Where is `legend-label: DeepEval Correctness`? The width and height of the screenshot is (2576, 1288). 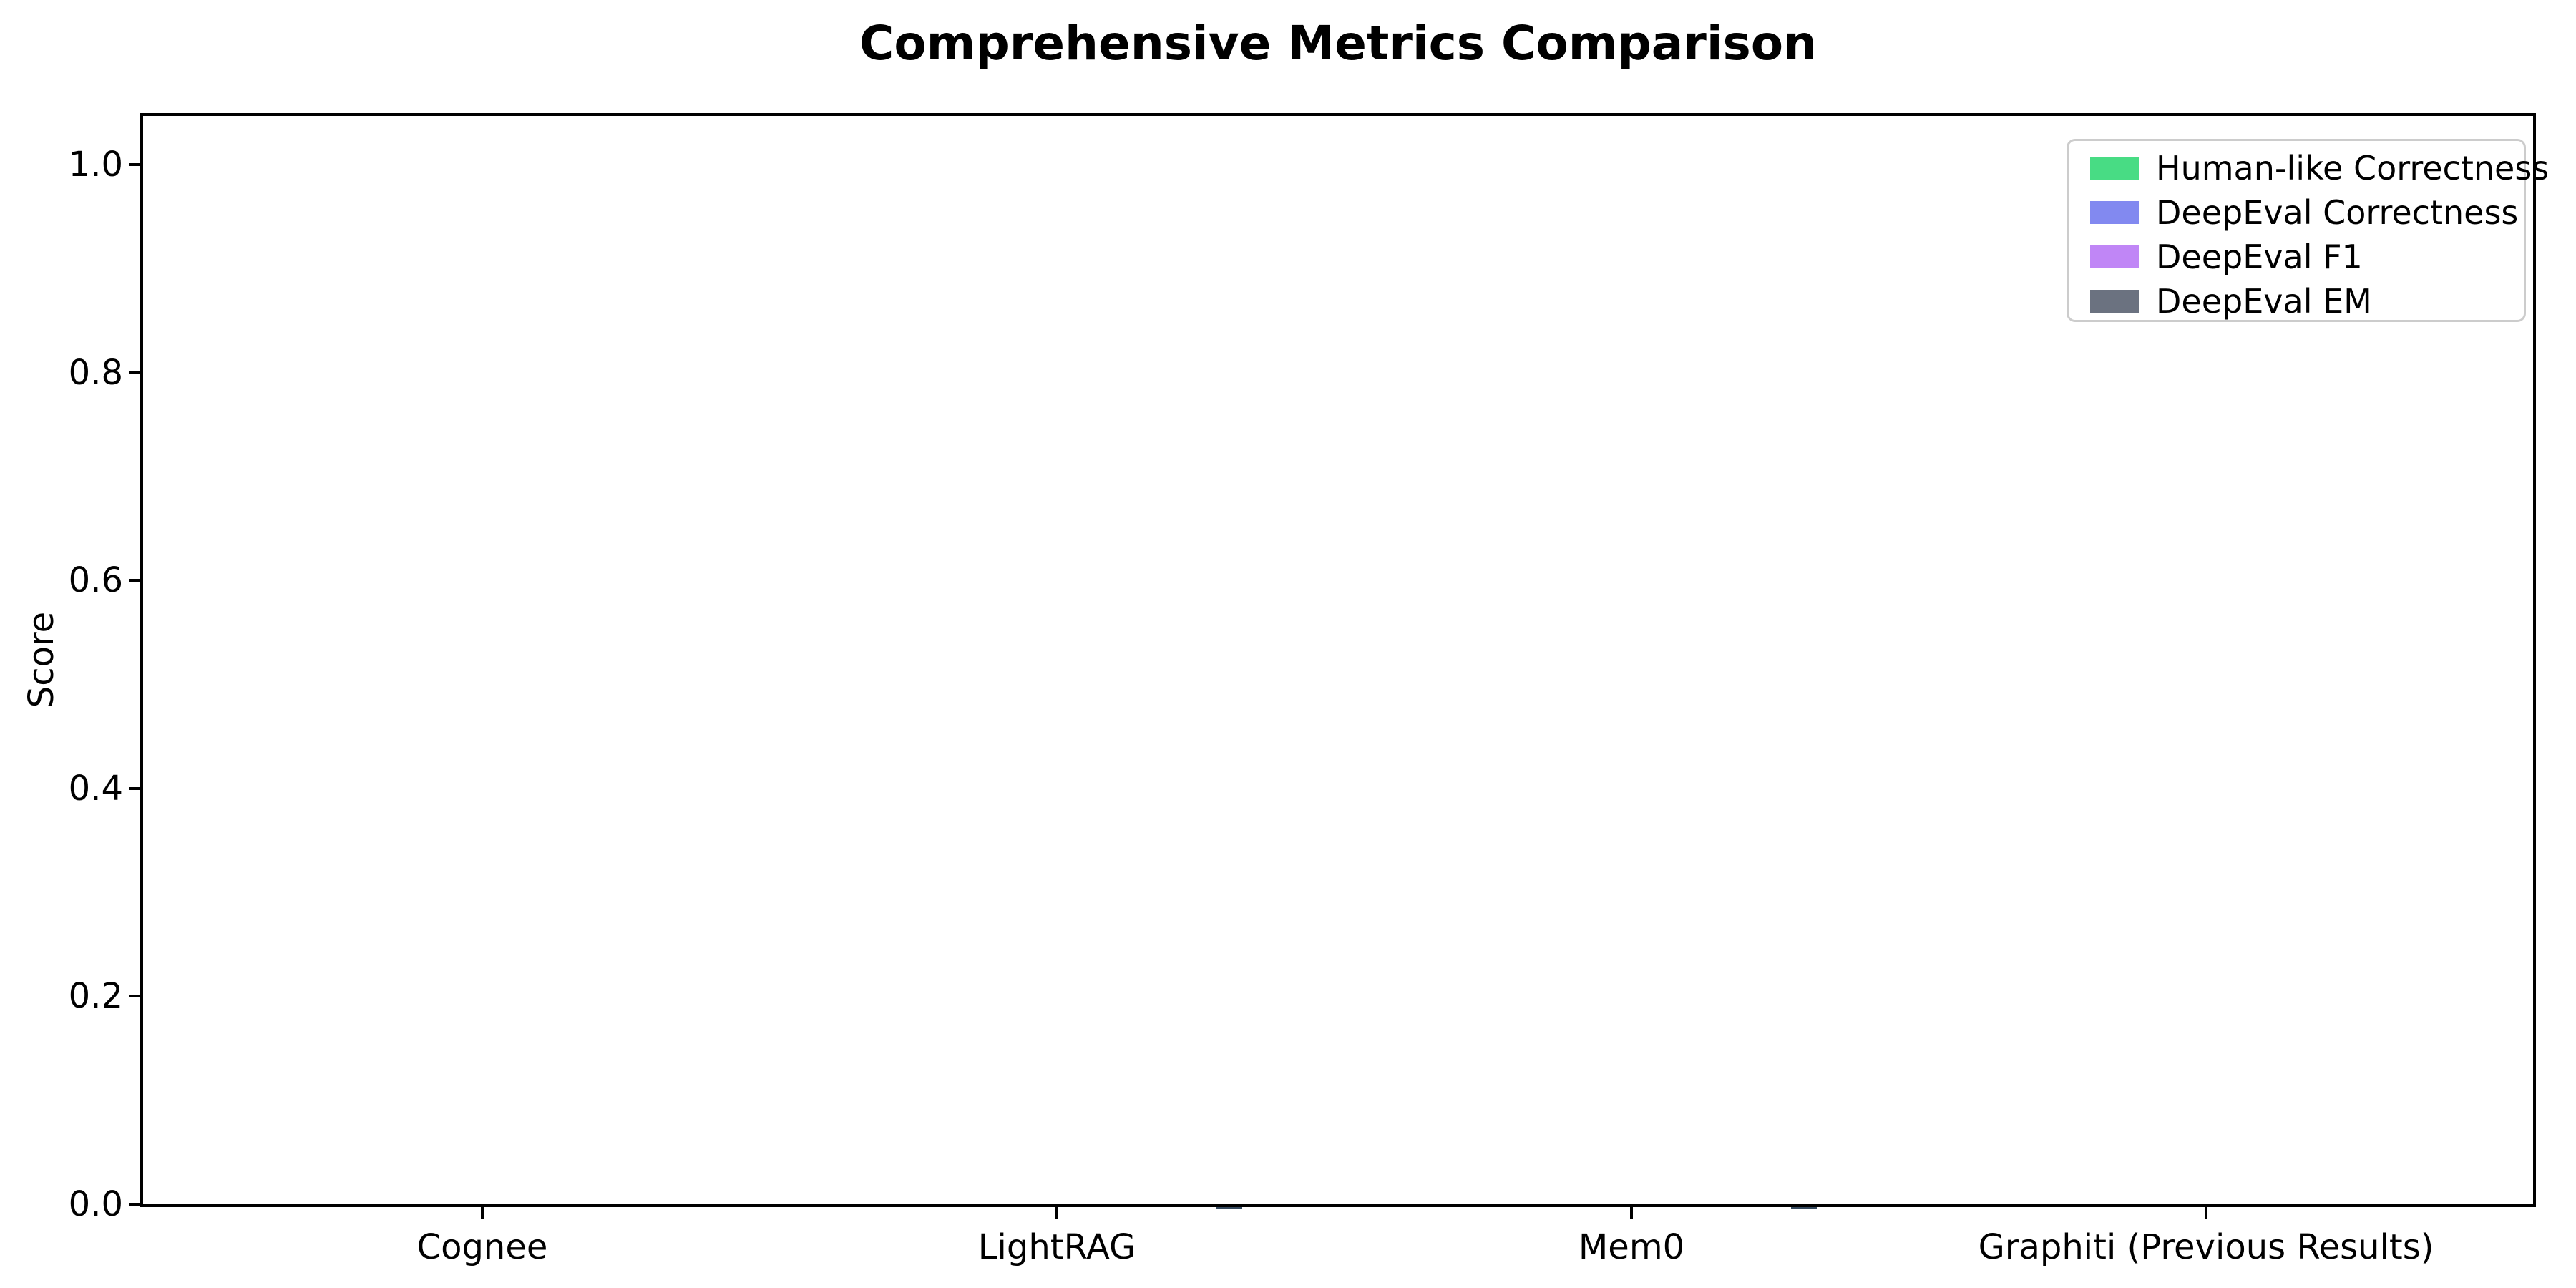 legend-label: DeepEval Correctness is located at coordinates (2337, 212).